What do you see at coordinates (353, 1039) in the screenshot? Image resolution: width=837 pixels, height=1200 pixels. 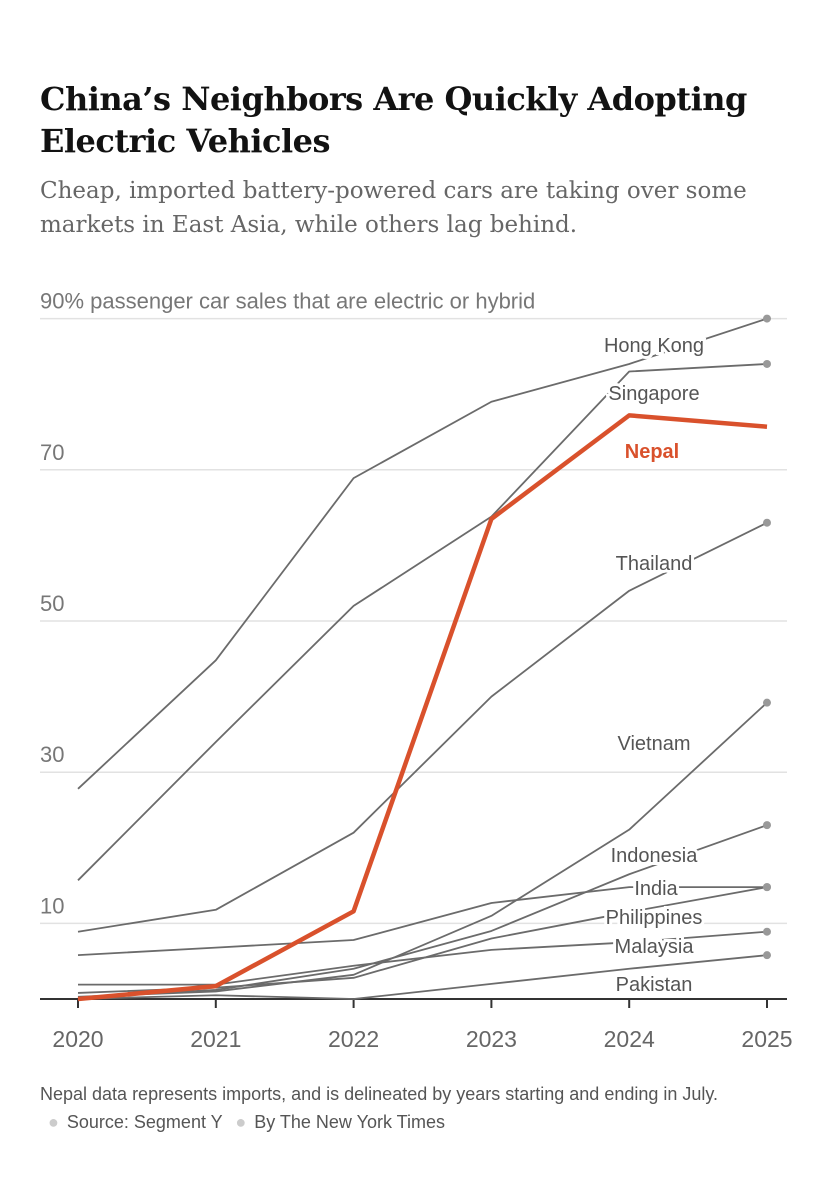 I see `x-tick-label: 2022` at bounding box center [353, 1039].